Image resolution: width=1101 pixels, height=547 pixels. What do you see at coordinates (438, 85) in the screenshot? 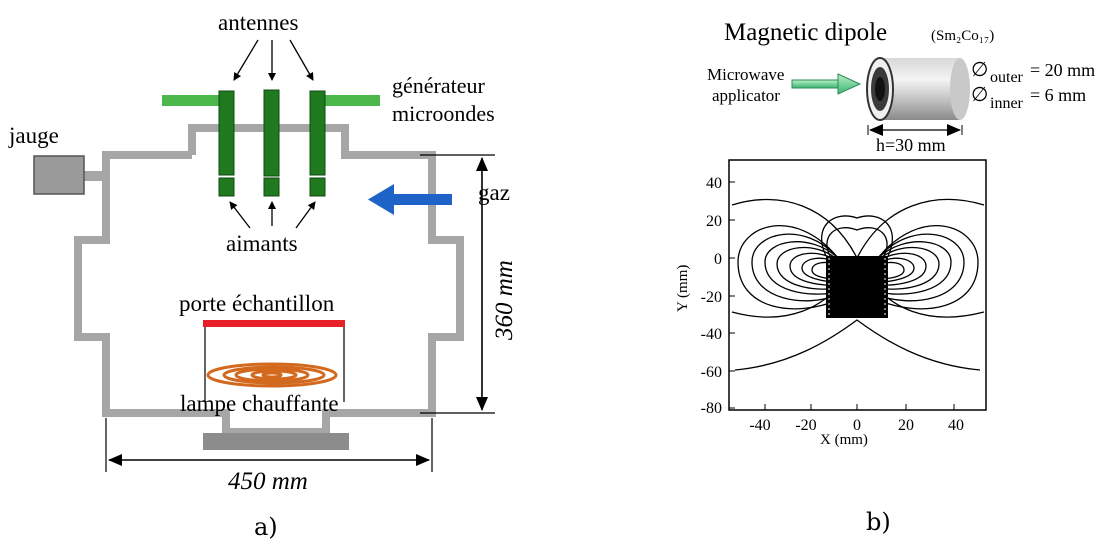
I see `generateur-label-line1: générateur` at bounding box center [438, 85].